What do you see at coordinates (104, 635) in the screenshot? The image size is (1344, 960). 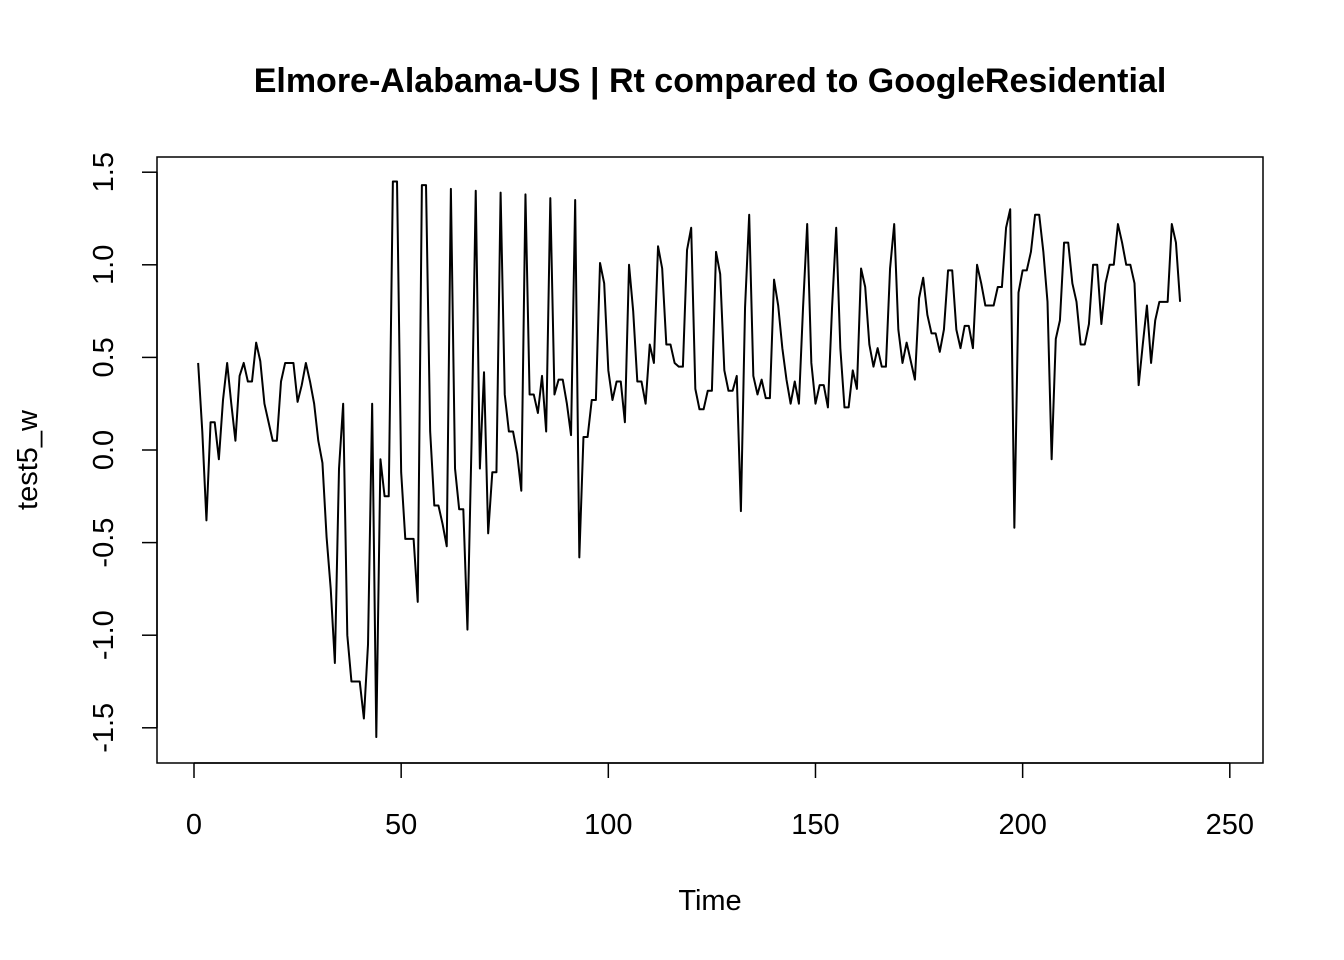 I see `y-tick-label: -1.0` at bounding box center [104, 635].